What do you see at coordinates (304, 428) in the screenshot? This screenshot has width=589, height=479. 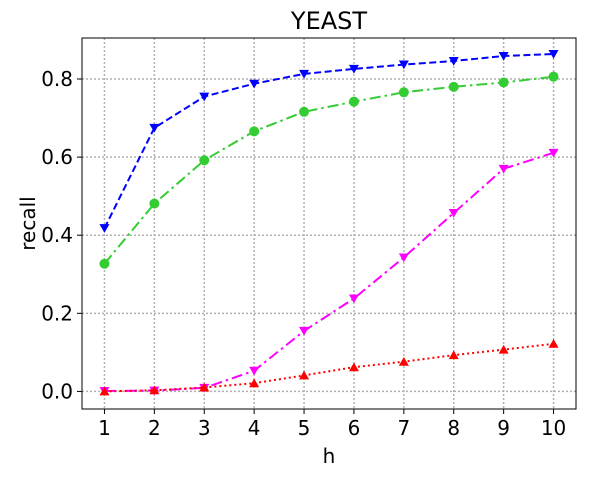 I see `x-tick-label: 5` at bounding box center [304, 428].